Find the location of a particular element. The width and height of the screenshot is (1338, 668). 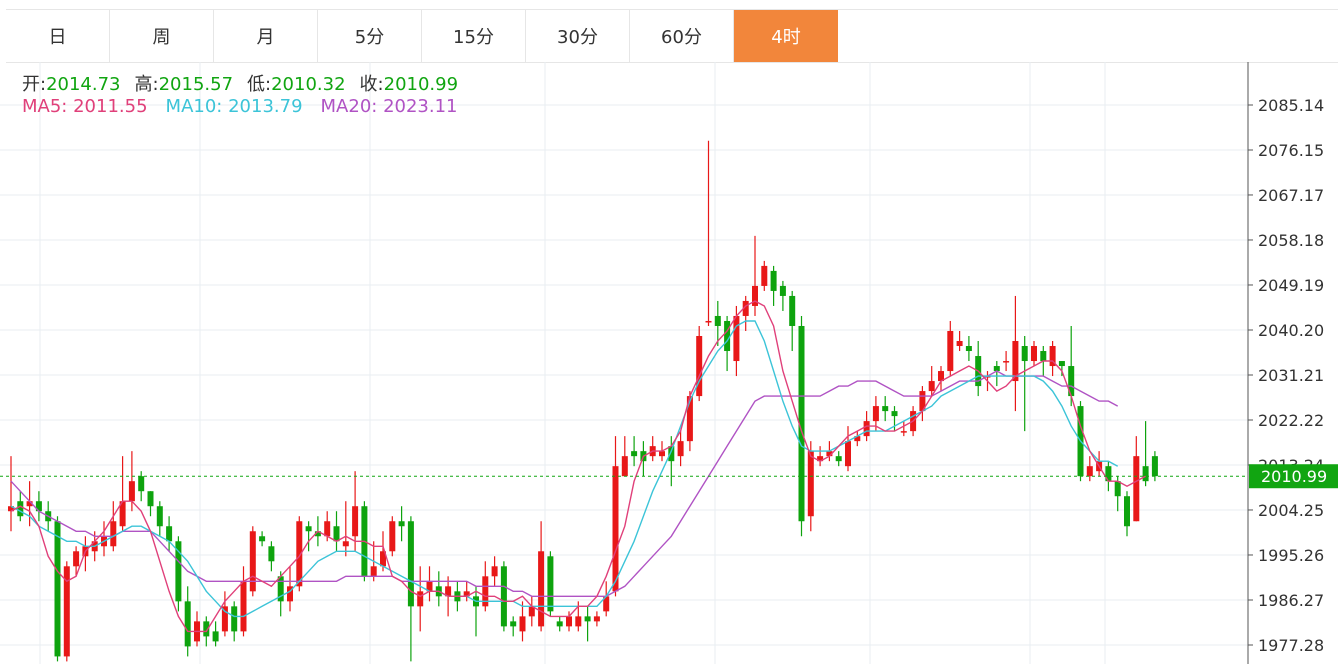

high-label: 高: is located at coordinates (146, 84).